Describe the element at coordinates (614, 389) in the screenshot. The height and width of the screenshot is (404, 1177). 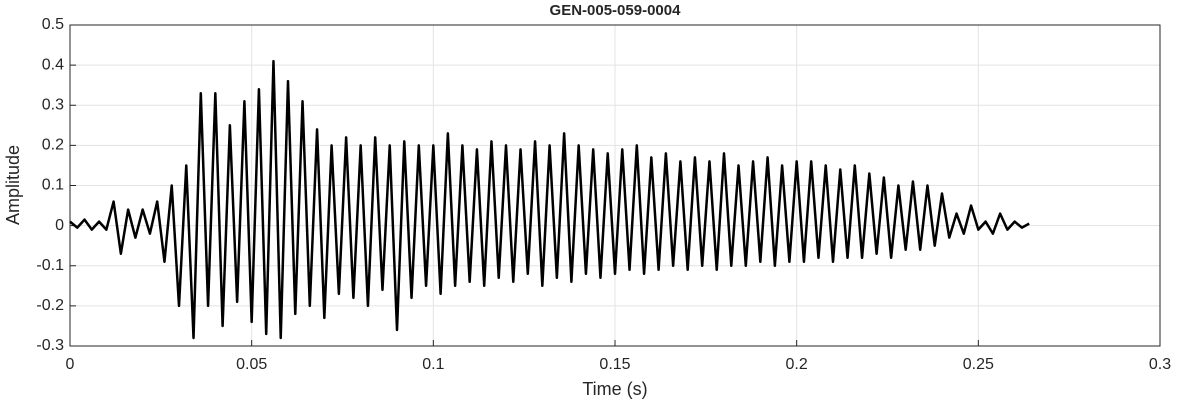
I see `x-axis-label: Time (s)` at that location.